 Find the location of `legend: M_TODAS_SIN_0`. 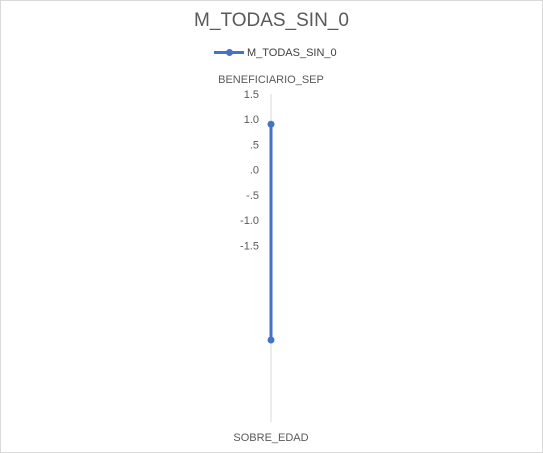

legend: M_TODAS_SIN_0 is located at coordinates (275, 53).